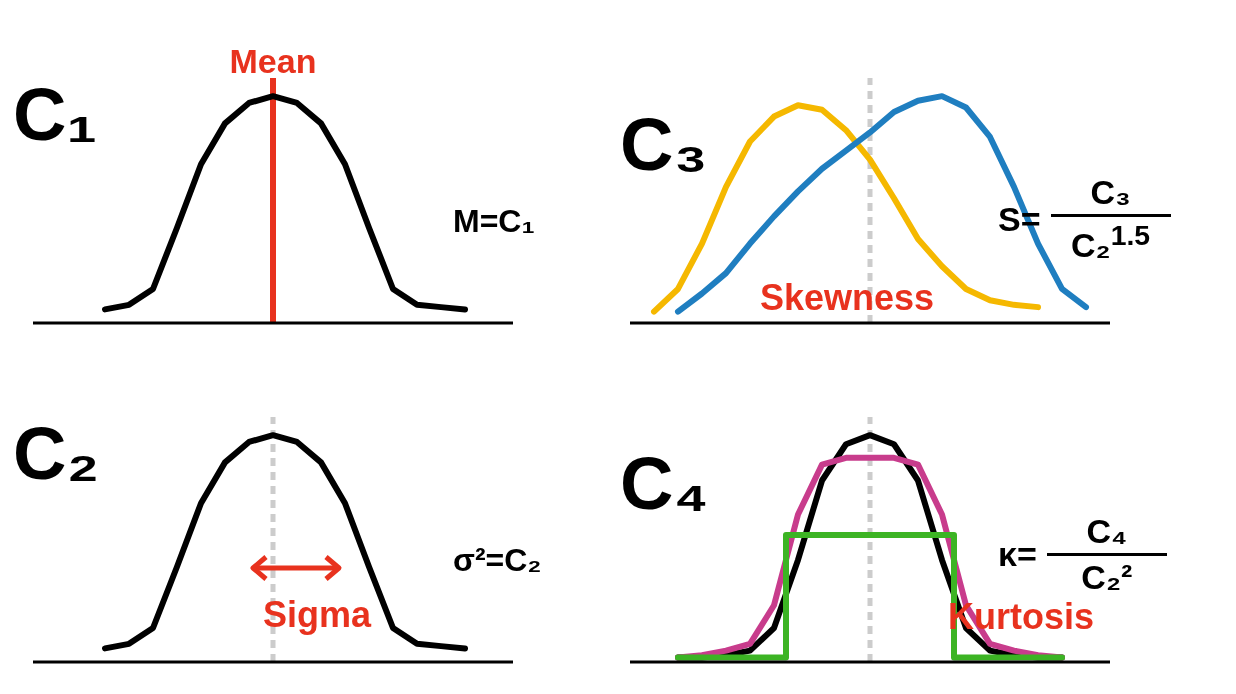 This screenshot has height=694, width=1236. Describe the element at coordinates (1107, 531) in the screenshot. I see `annotation: C₄` at that location.